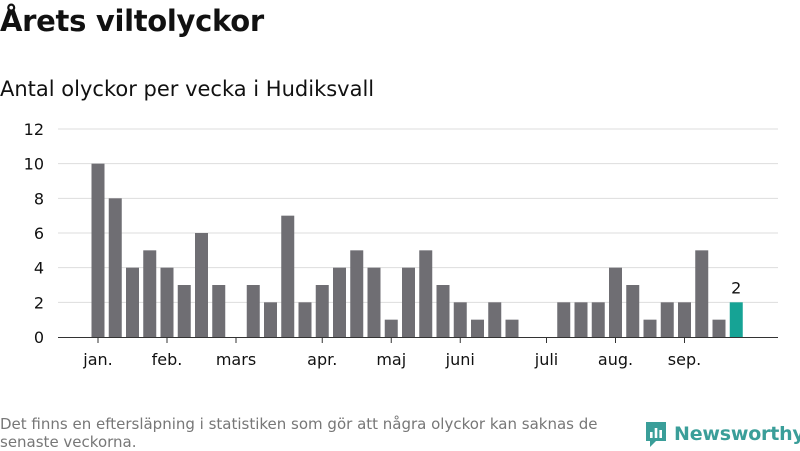  What do you see at coordinates (656, 434) in the screenshot?
I see `newsworthy-logo-icon` at bounding box center [656, 434].